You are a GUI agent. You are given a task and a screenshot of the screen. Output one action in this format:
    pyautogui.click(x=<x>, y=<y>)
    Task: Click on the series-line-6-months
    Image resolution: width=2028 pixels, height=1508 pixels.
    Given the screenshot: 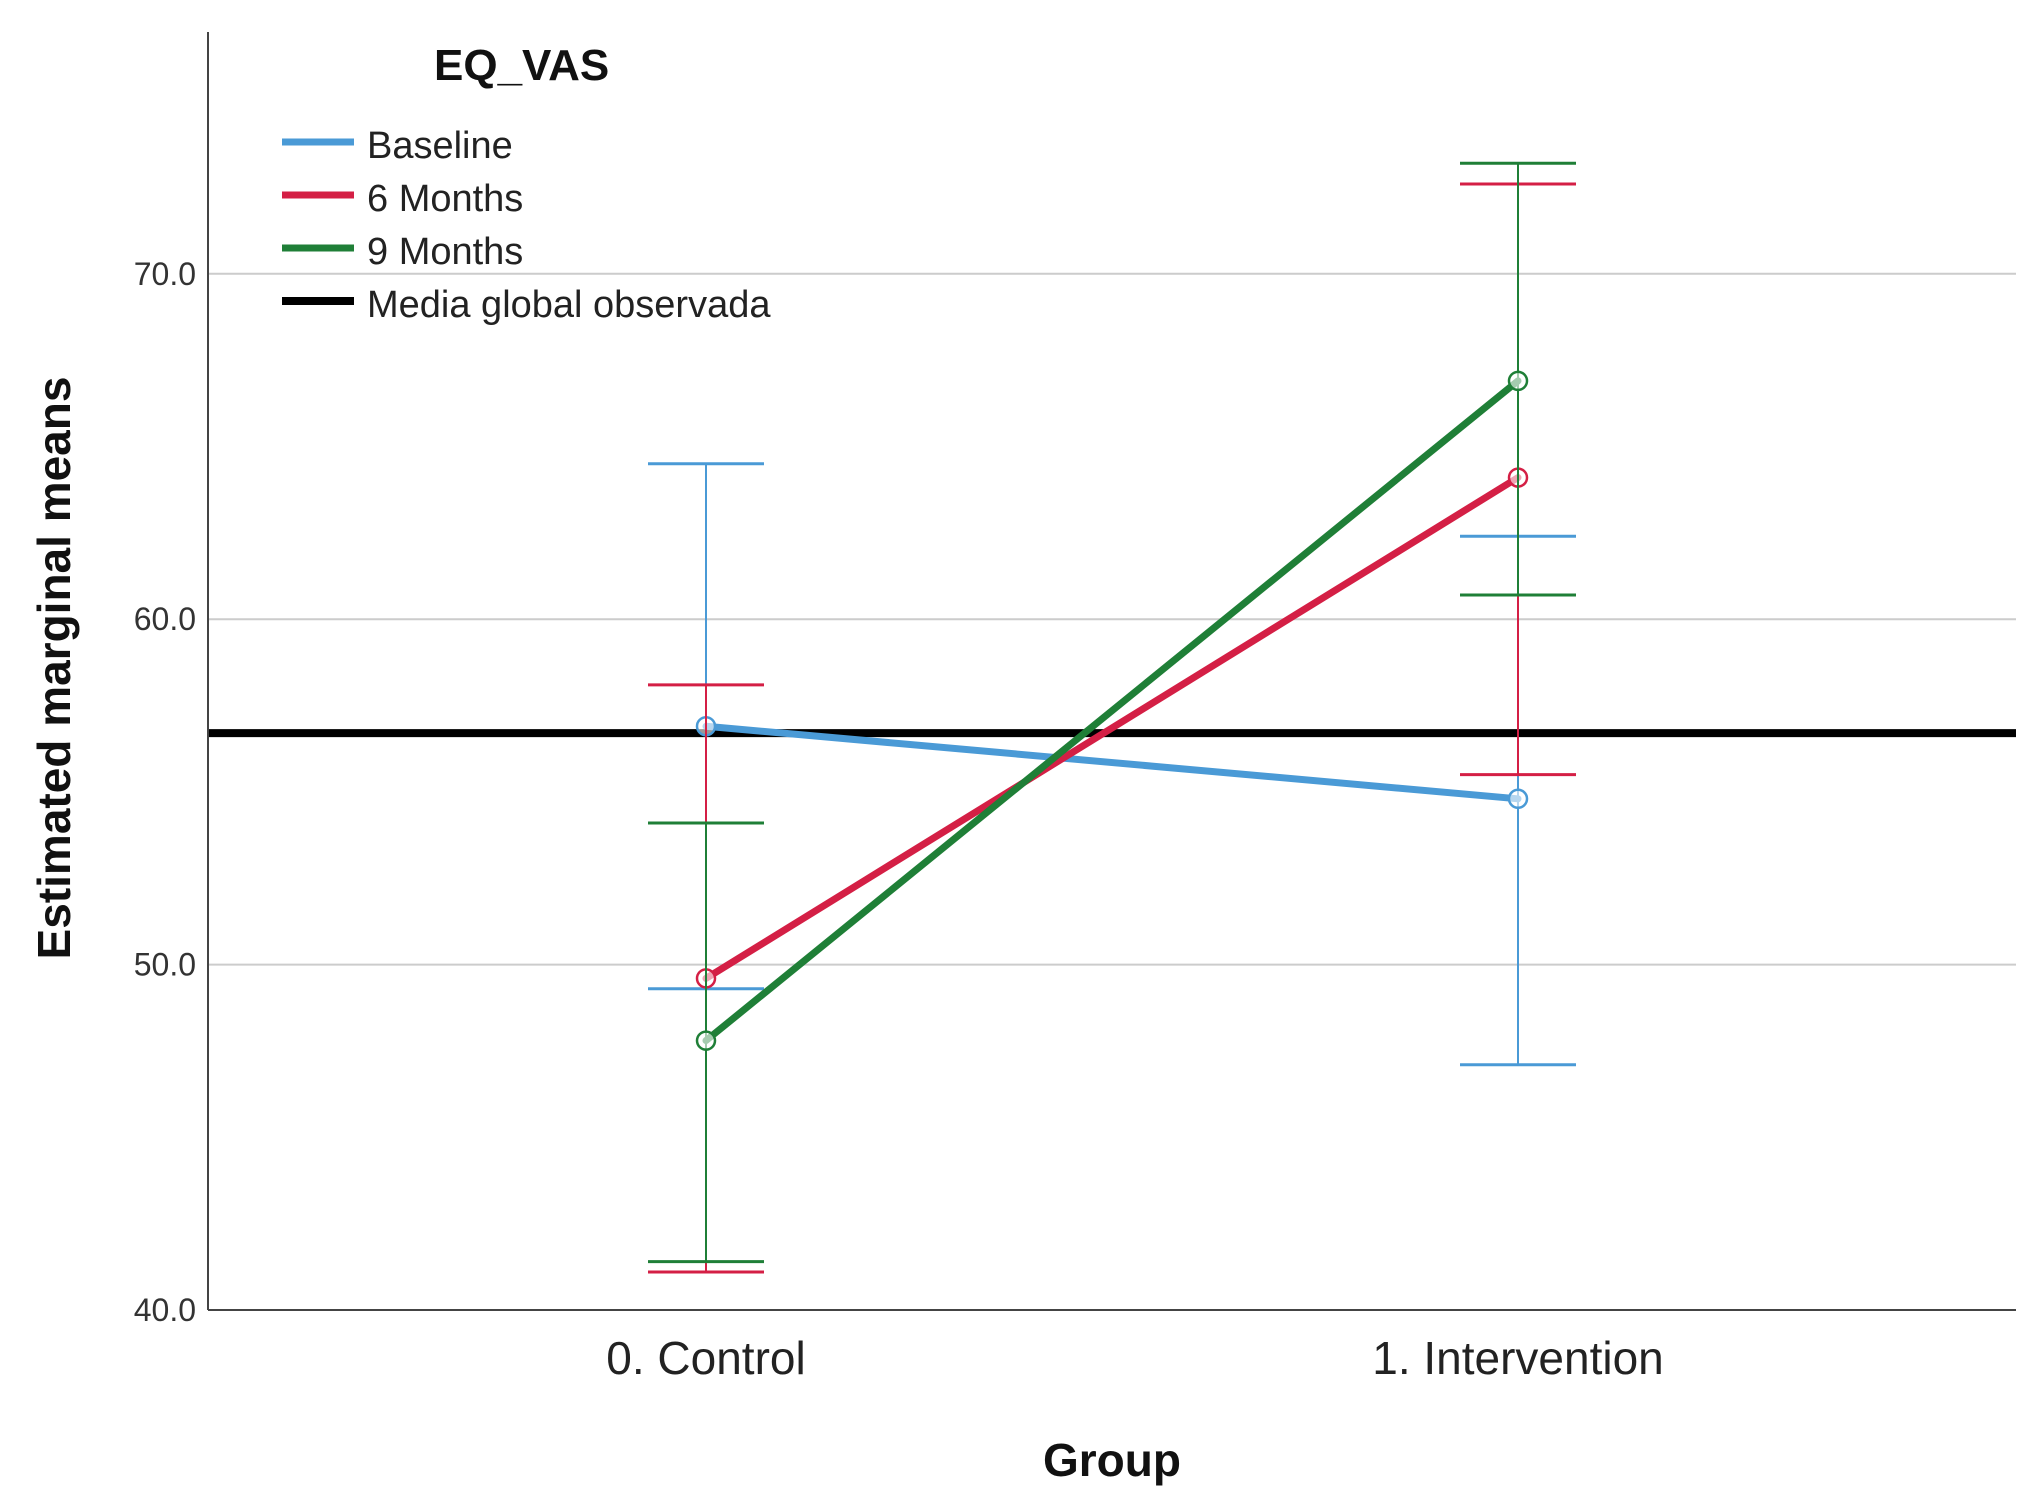 What is the action you would take?
    pyautogui.click(x=1112, y=728)
    